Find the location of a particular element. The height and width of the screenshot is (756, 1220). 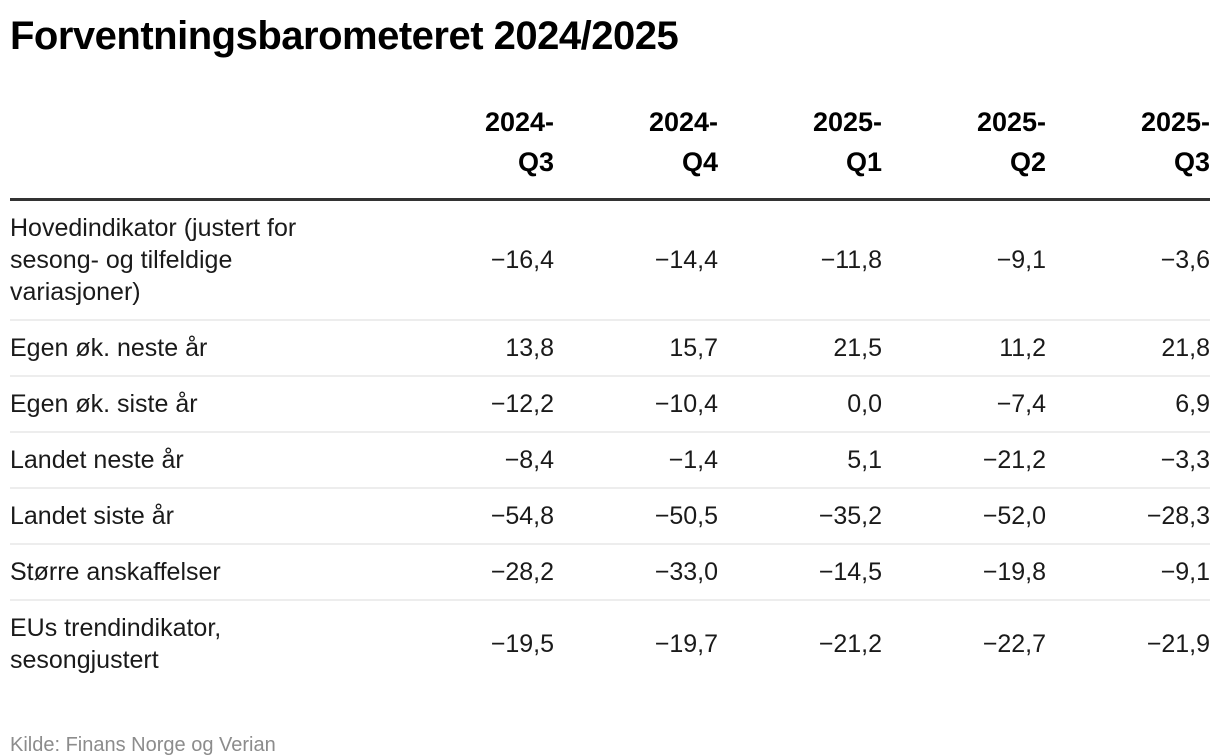

value-cell: −22,7 is located at coordinates (964, 643).